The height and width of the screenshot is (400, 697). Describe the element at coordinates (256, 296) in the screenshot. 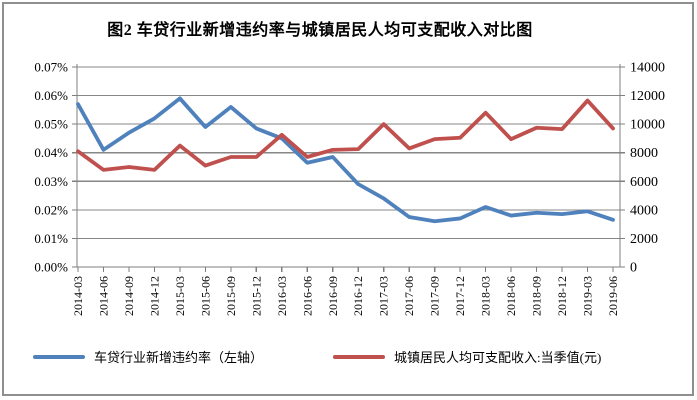

I see `x-axis-tick-label: 2015-12` at that location.